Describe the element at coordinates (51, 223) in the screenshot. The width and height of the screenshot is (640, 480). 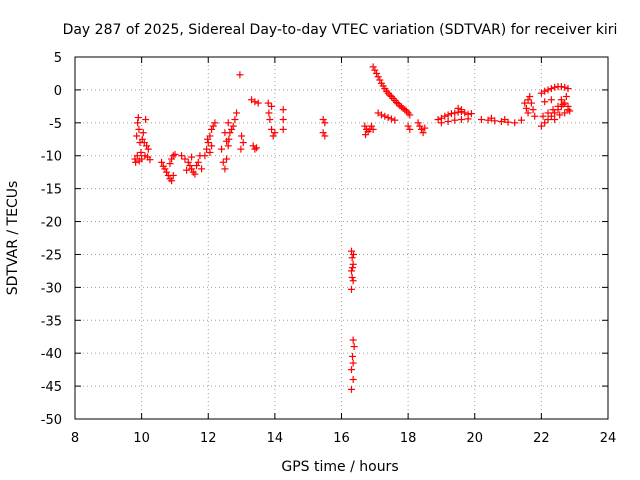
I see `y-tick-label: -20` at that location.